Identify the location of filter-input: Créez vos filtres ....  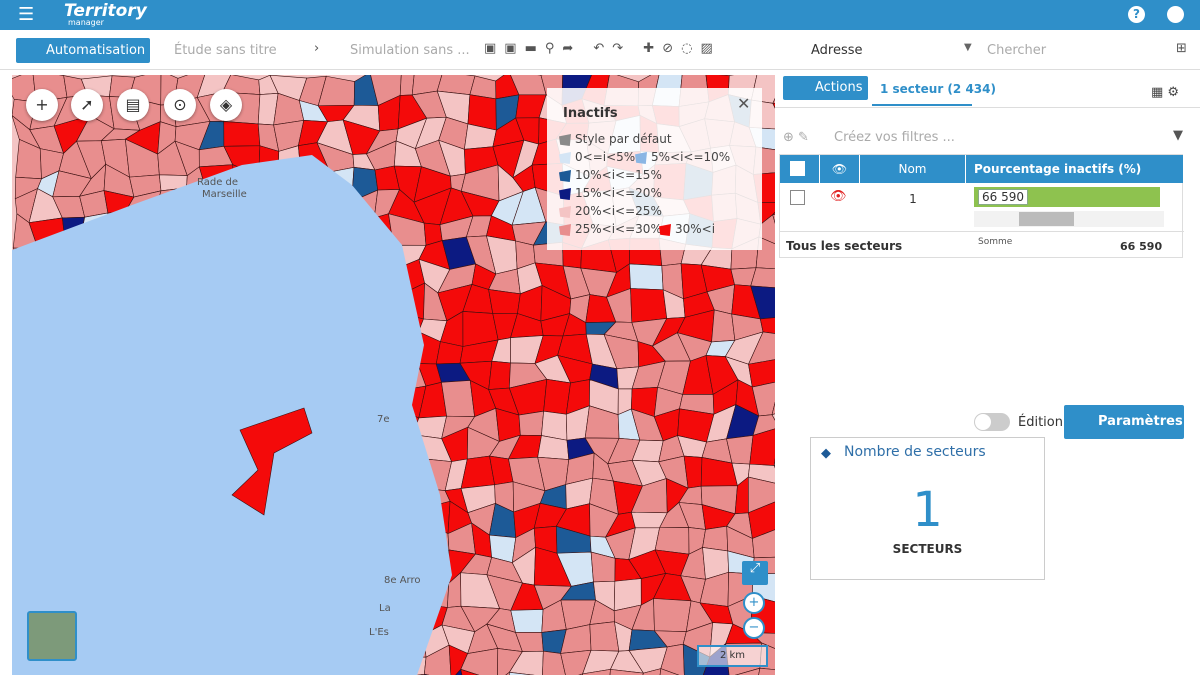
(894, 137).